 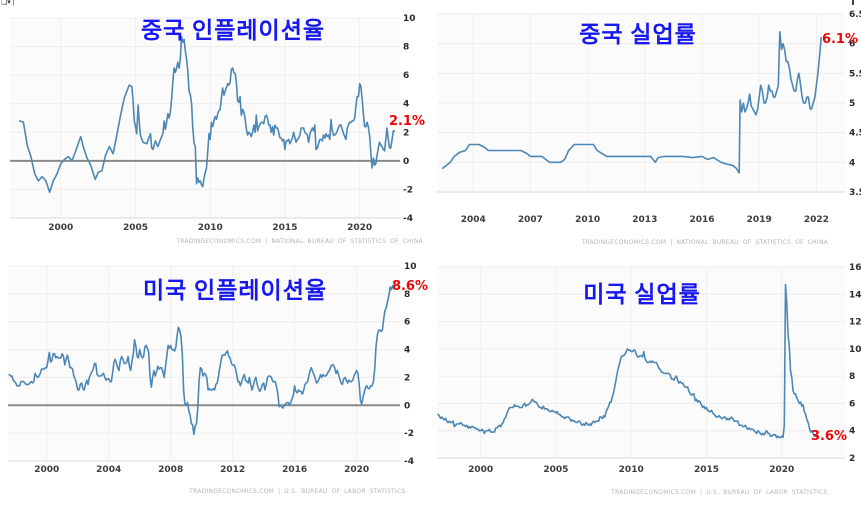 I want to click on svg-text: 2013, so click(x=644, y=220).